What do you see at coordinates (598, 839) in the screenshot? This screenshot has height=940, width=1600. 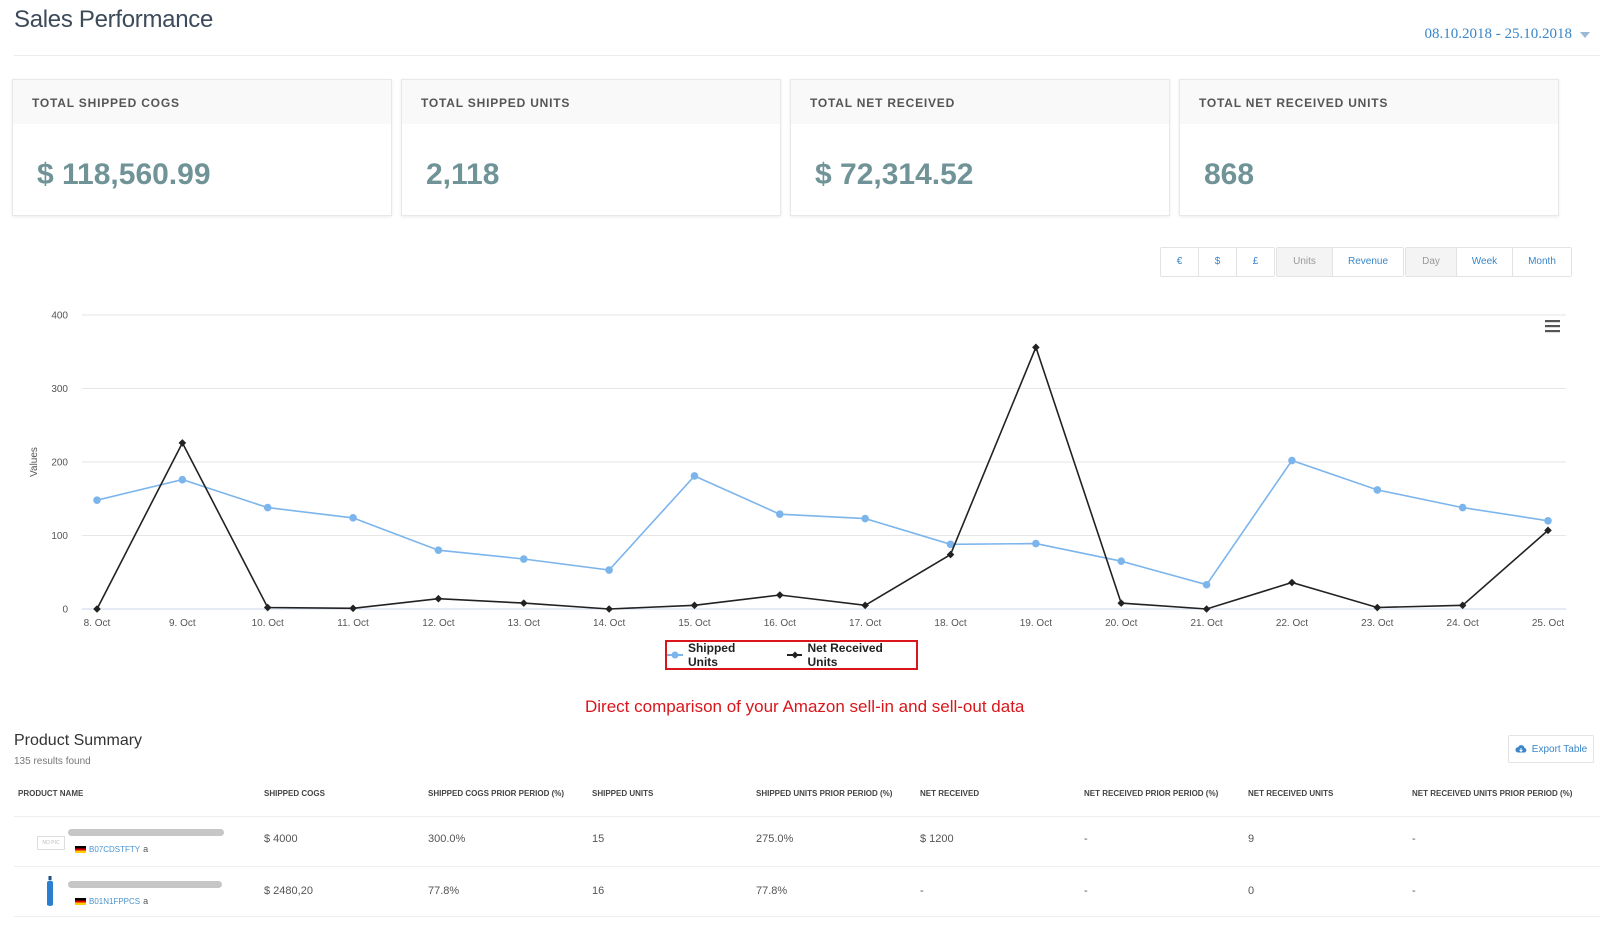 I see `cell-shipped-units: 15` at bounding box center [598, 839].